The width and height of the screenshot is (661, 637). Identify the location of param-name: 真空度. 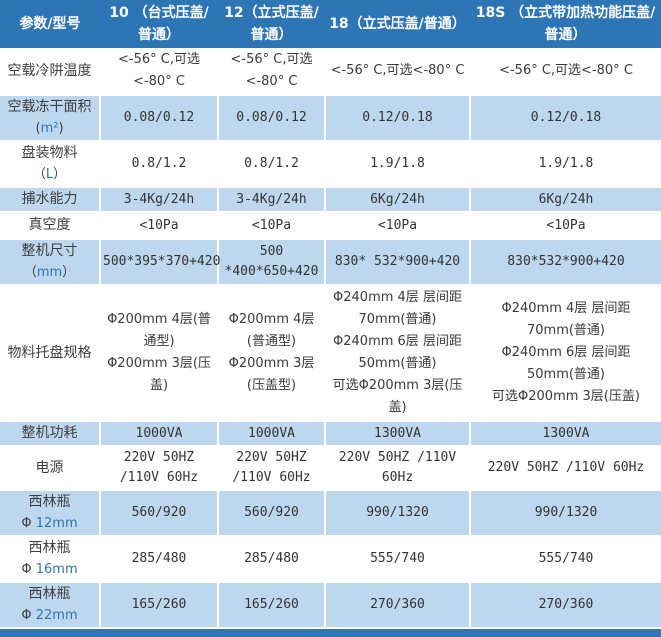
(49, 225).